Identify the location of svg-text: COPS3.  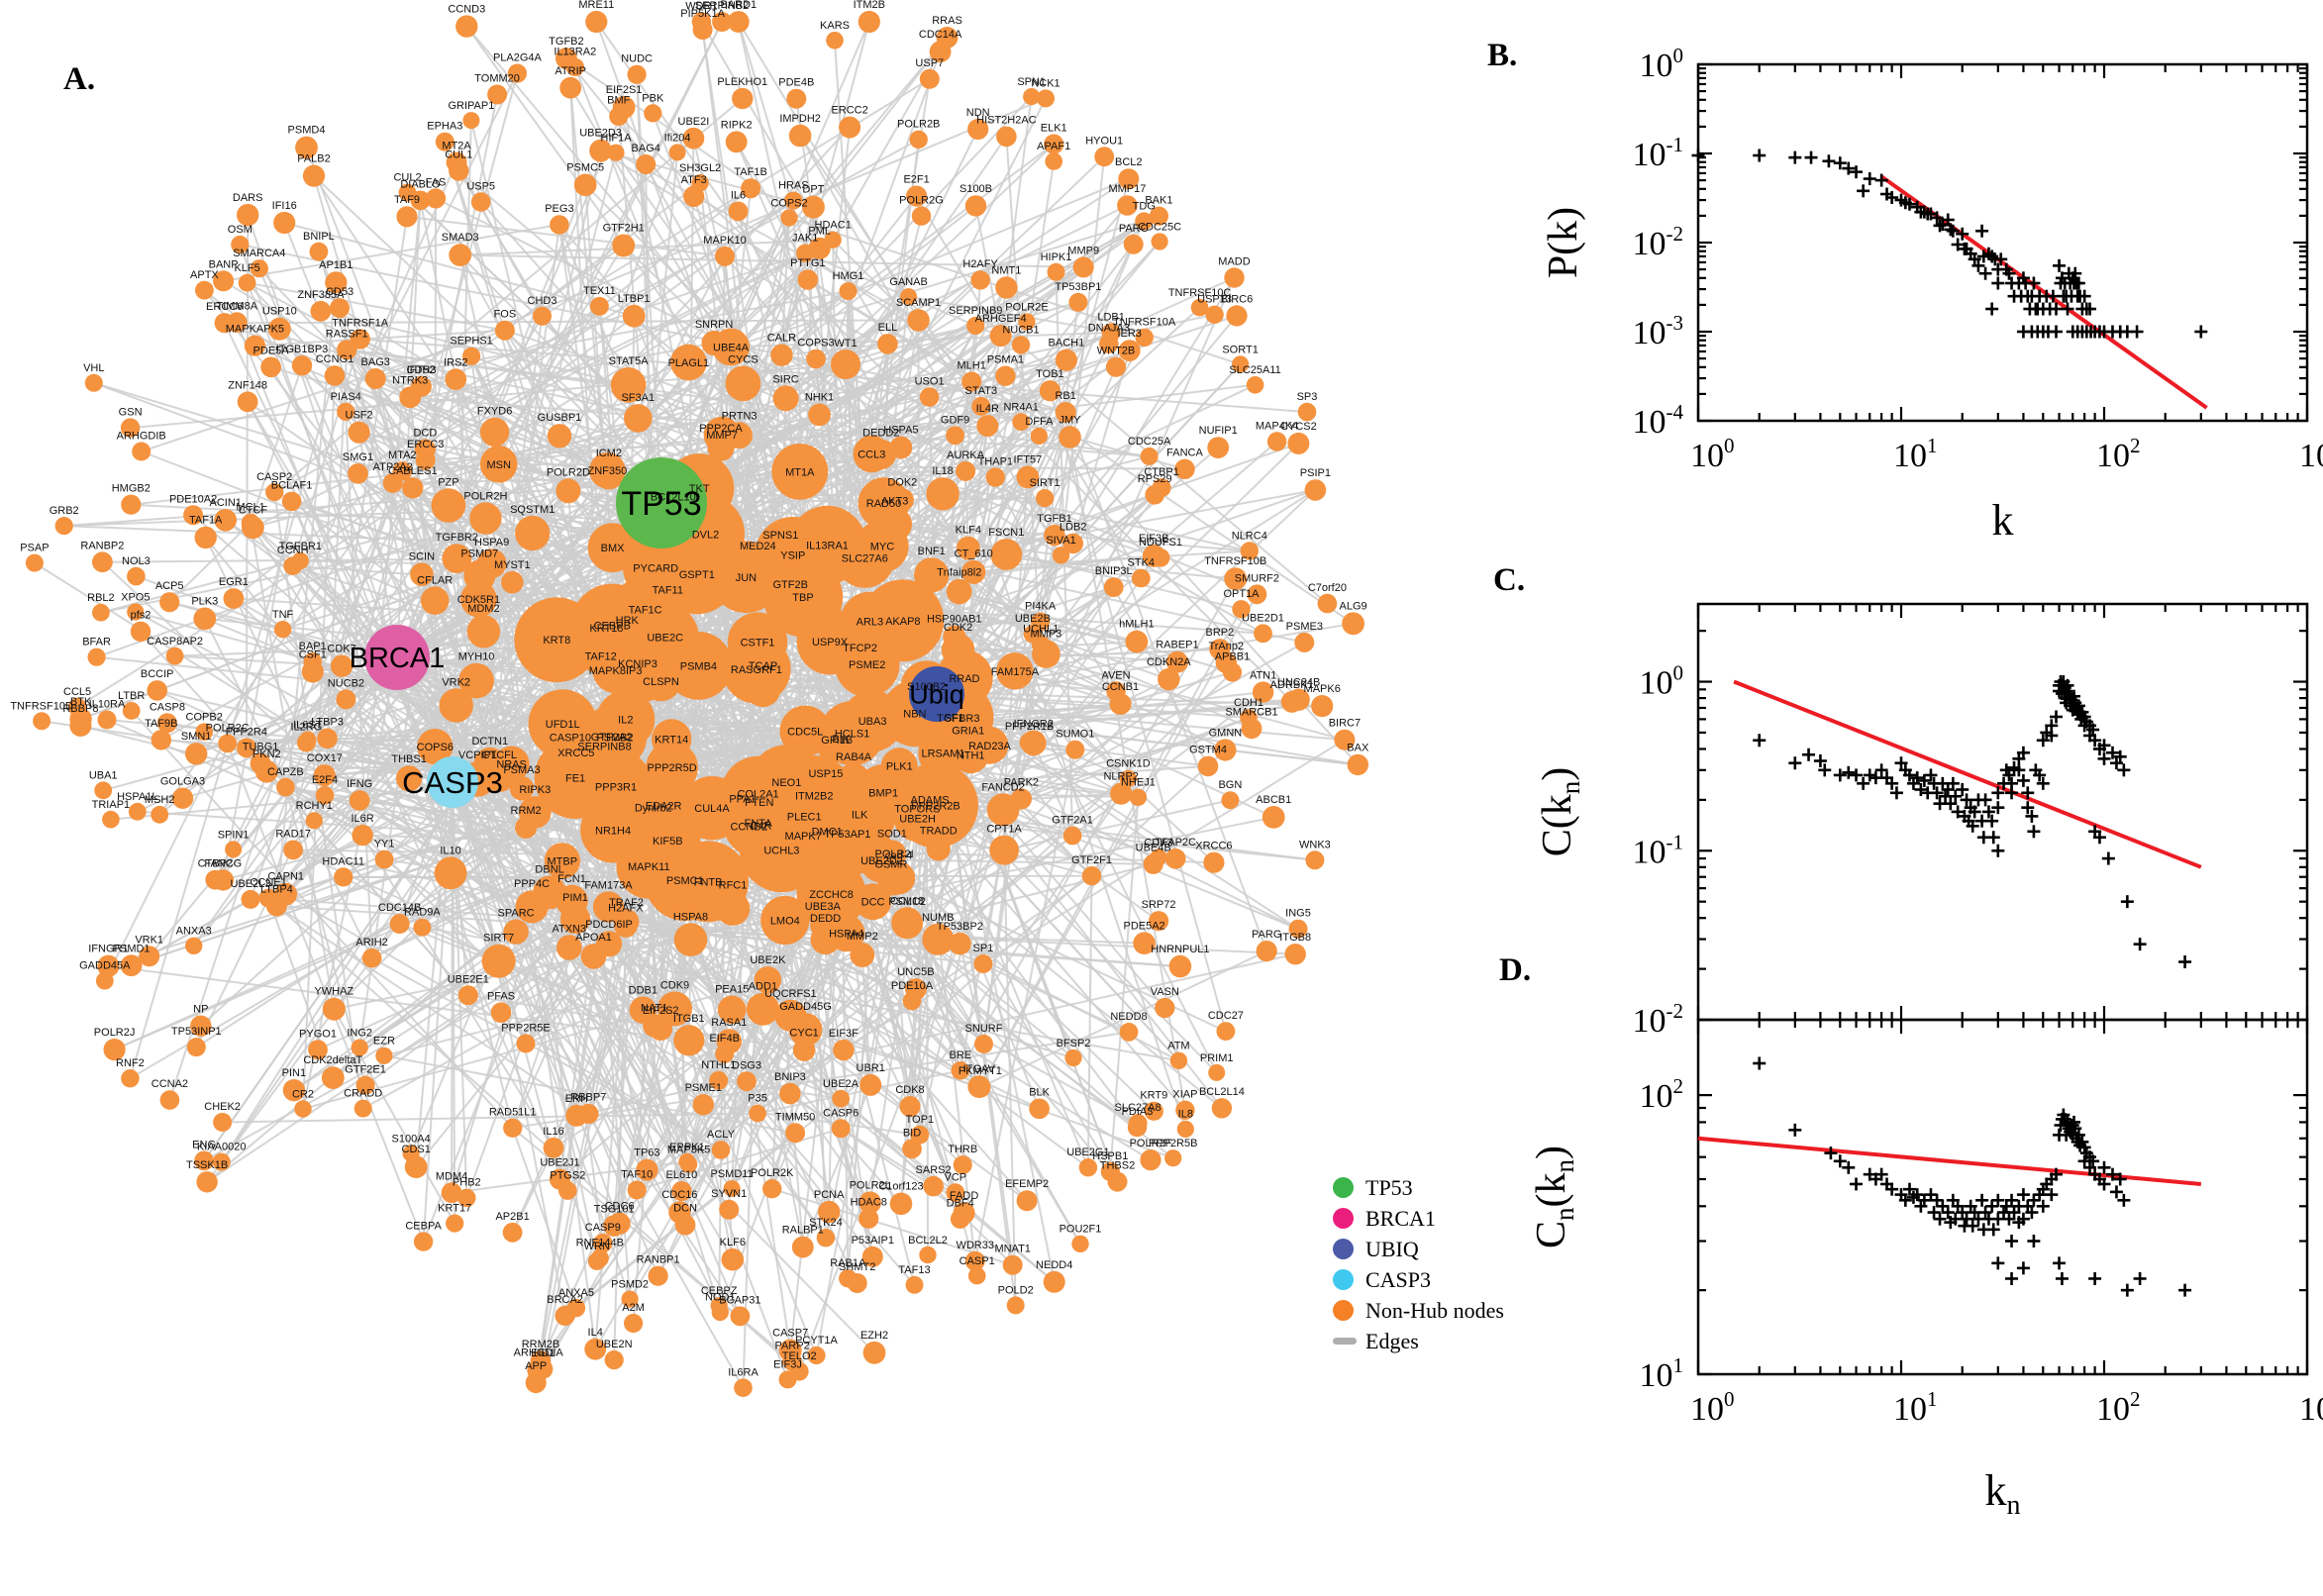
(815, 344).